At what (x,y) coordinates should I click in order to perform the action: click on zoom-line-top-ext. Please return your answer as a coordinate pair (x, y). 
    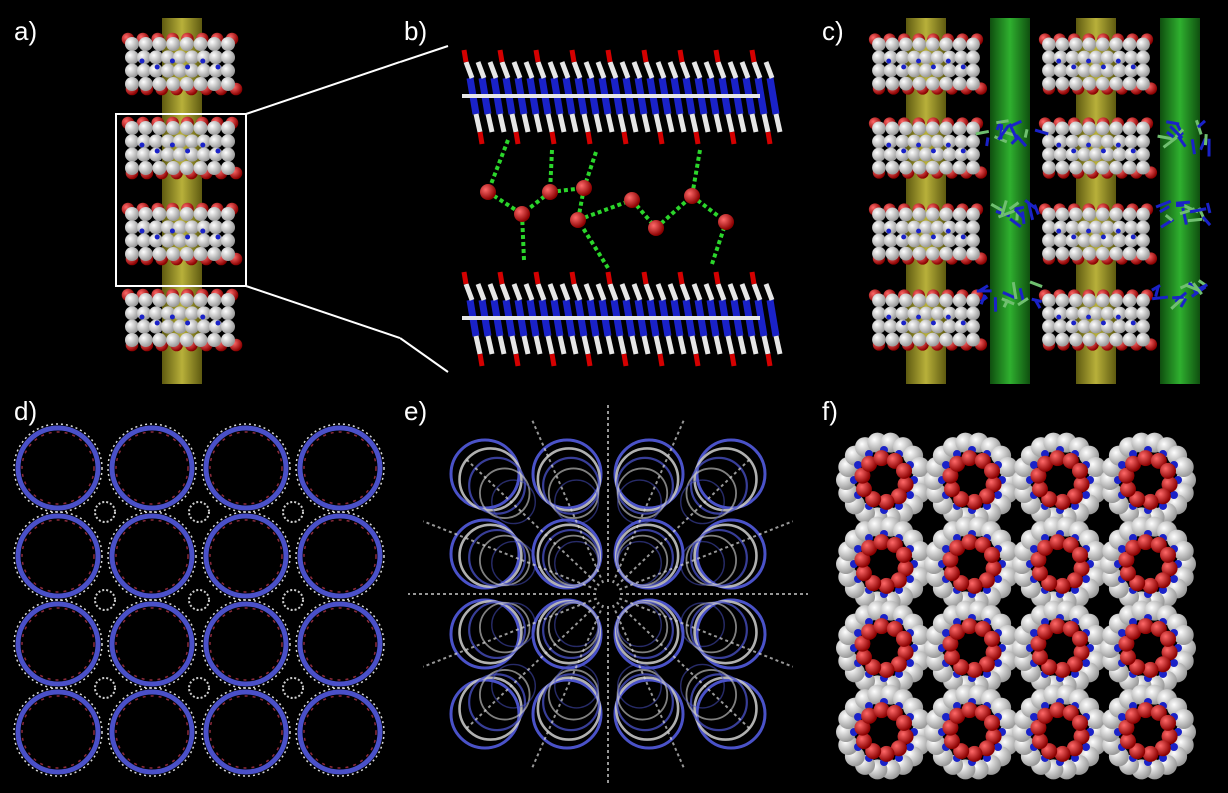
    Looking at the image, I should click on (424, 54).